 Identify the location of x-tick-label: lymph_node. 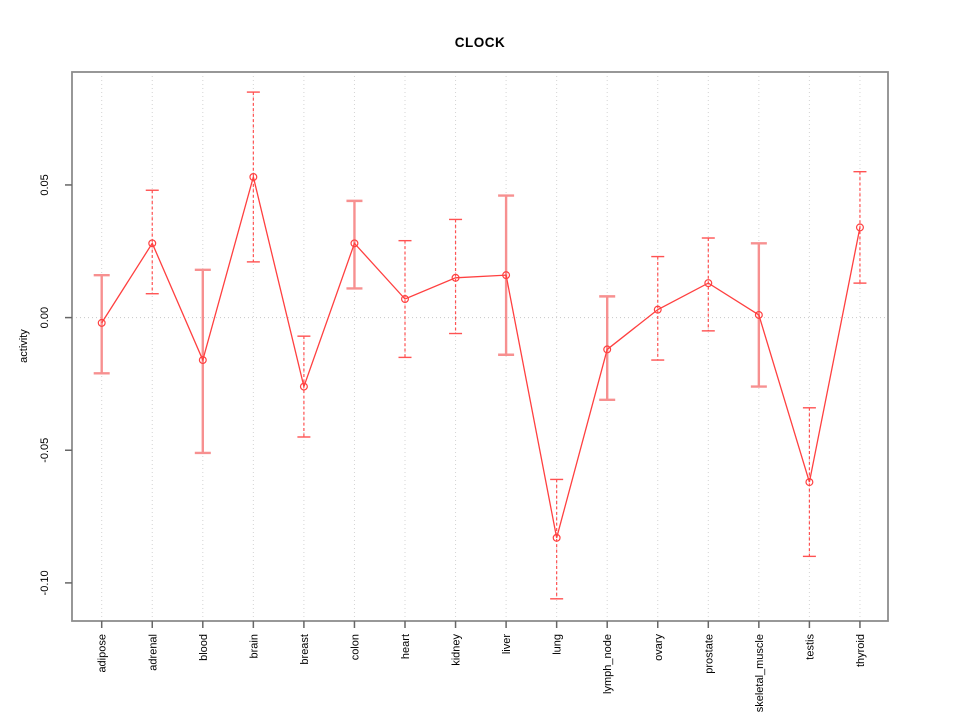
(608, 664).